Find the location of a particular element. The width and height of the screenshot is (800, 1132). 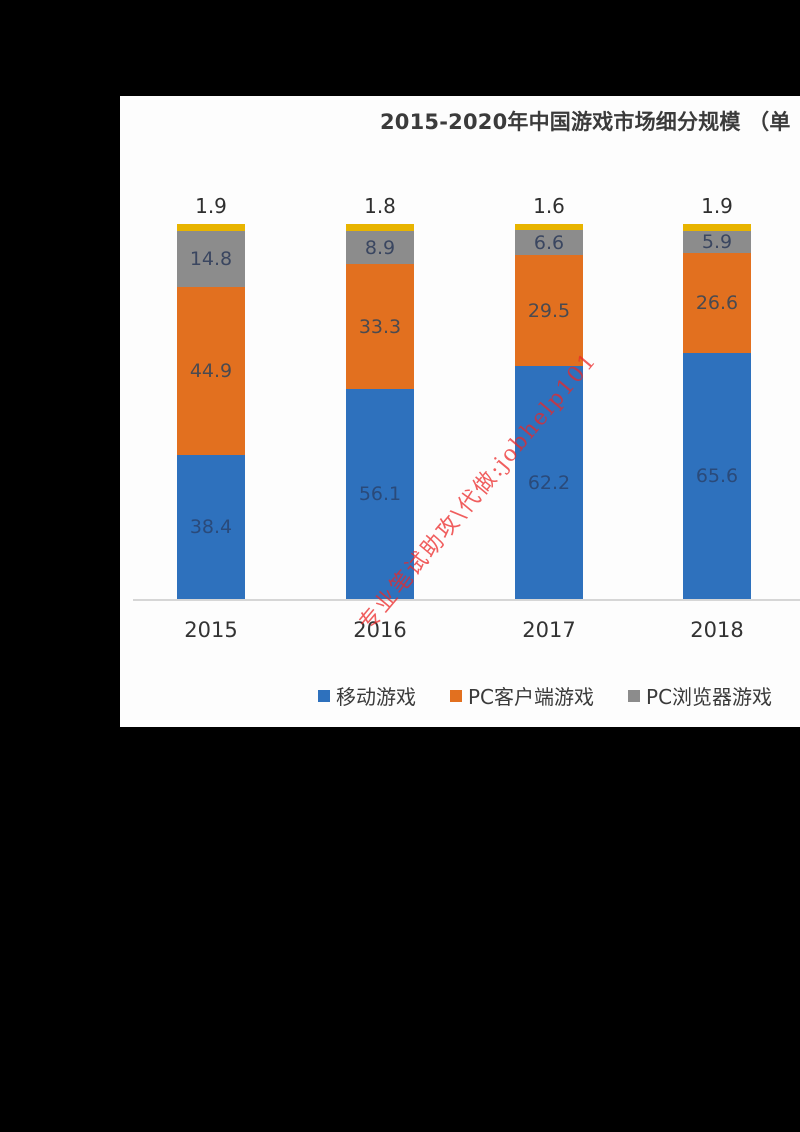

segment-pc-browser: 6.6 is located at coordinates (549, 242).